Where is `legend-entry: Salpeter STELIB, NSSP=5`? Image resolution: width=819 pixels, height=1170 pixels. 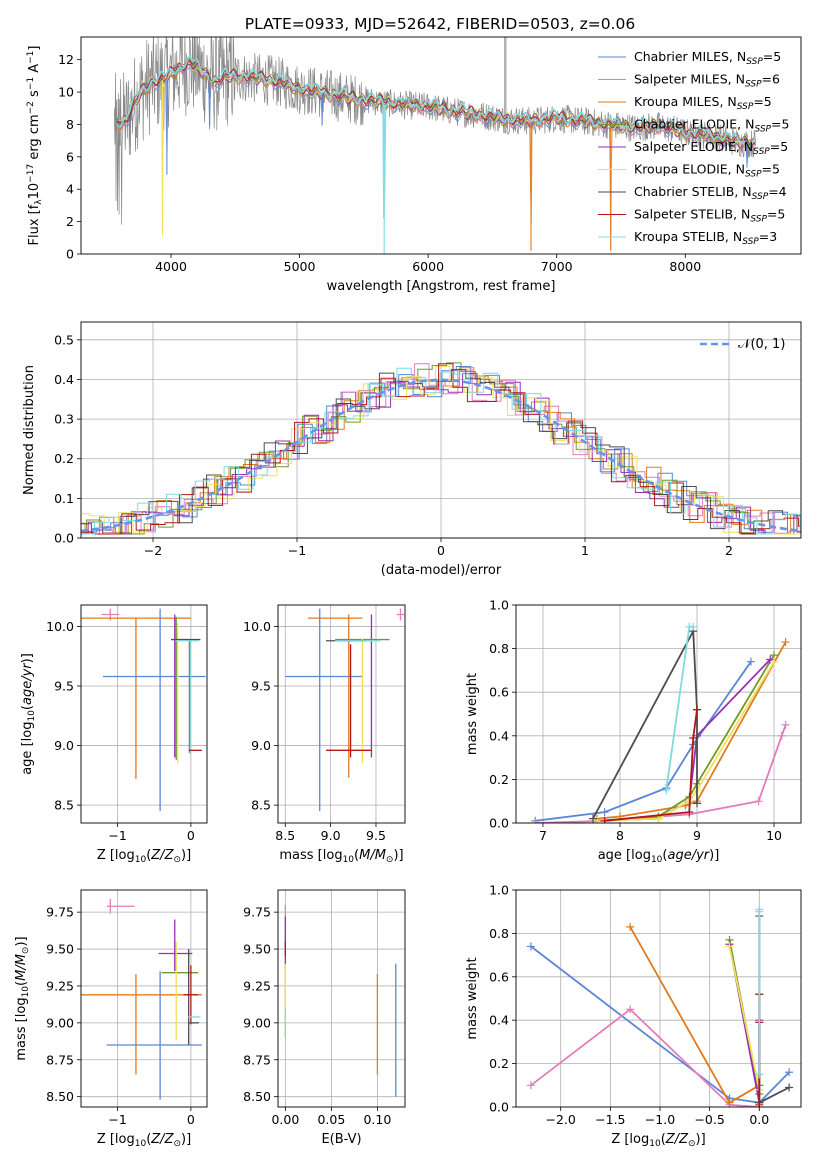 legend-entry: Salpeter STELIB, NSSP=5 is located at coordinates (709, 216).